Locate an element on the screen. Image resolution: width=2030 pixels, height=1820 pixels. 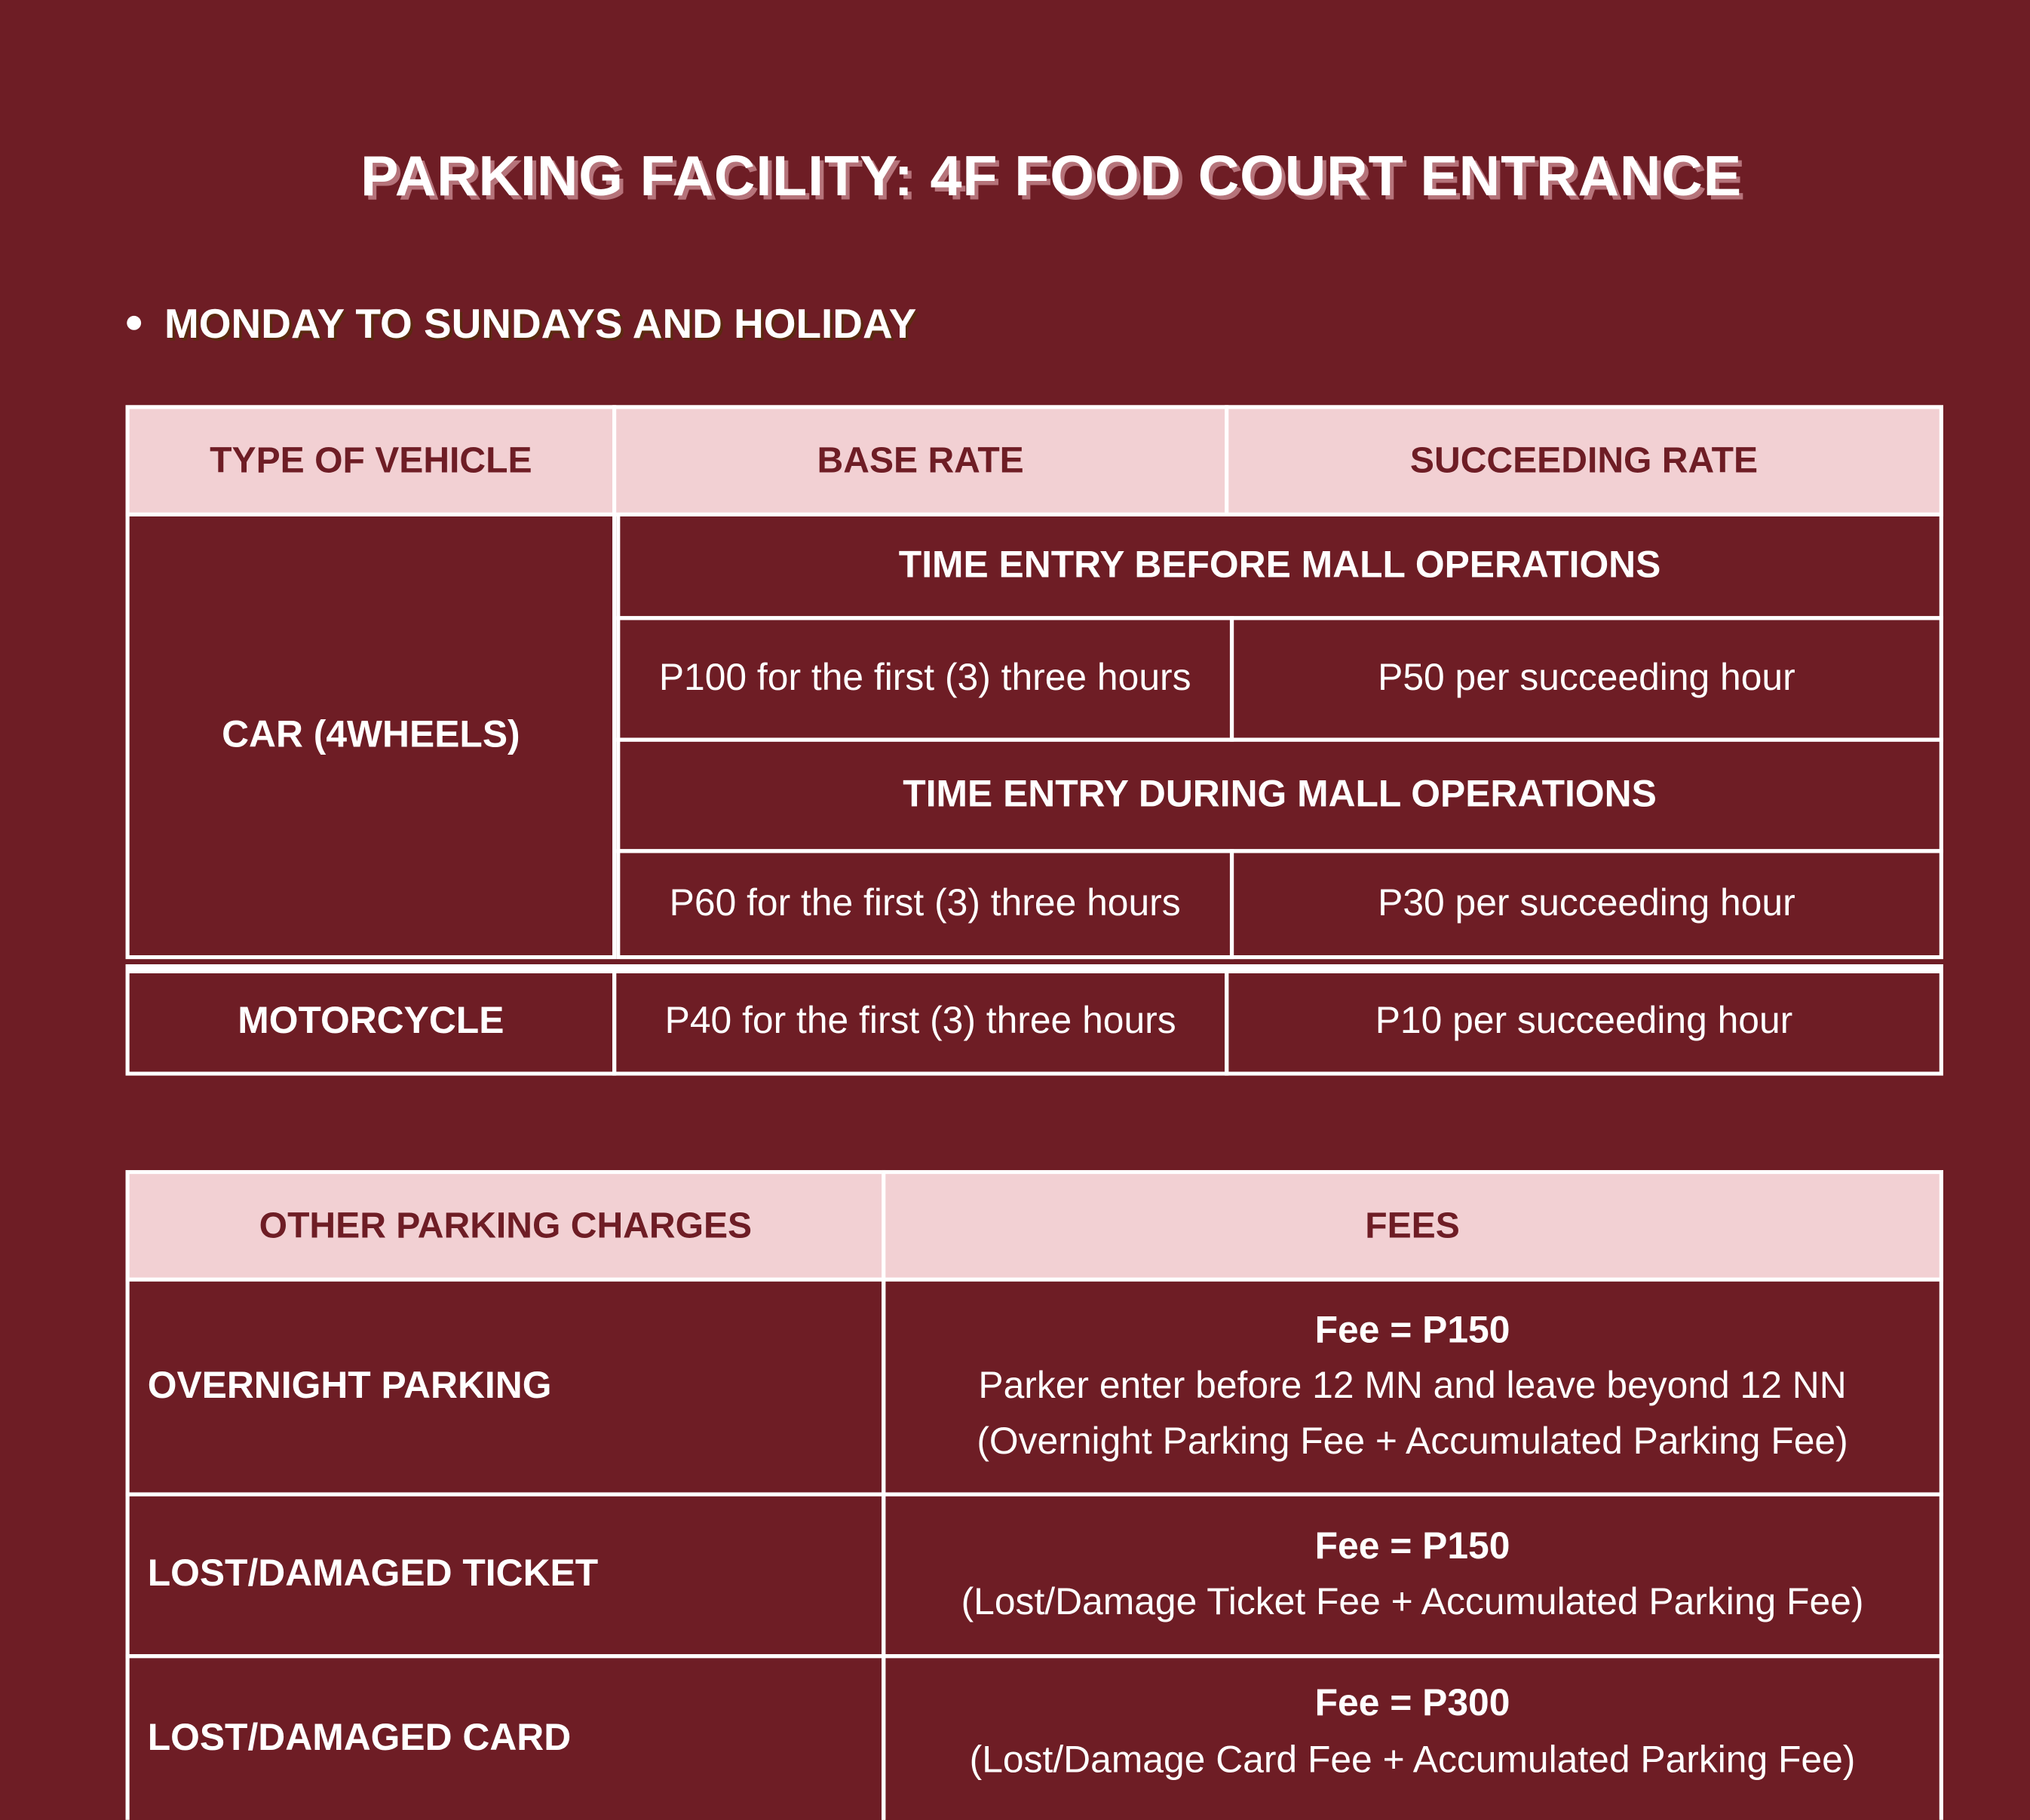
charge-overnight-parking: OVERNIGHT PARKING is located at coordinates (505, 1387).